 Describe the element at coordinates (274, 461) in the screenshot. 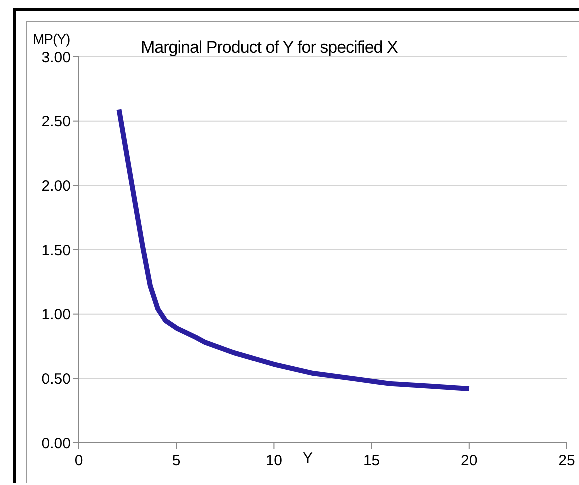

I see `x-tick-label: 10` at that location.